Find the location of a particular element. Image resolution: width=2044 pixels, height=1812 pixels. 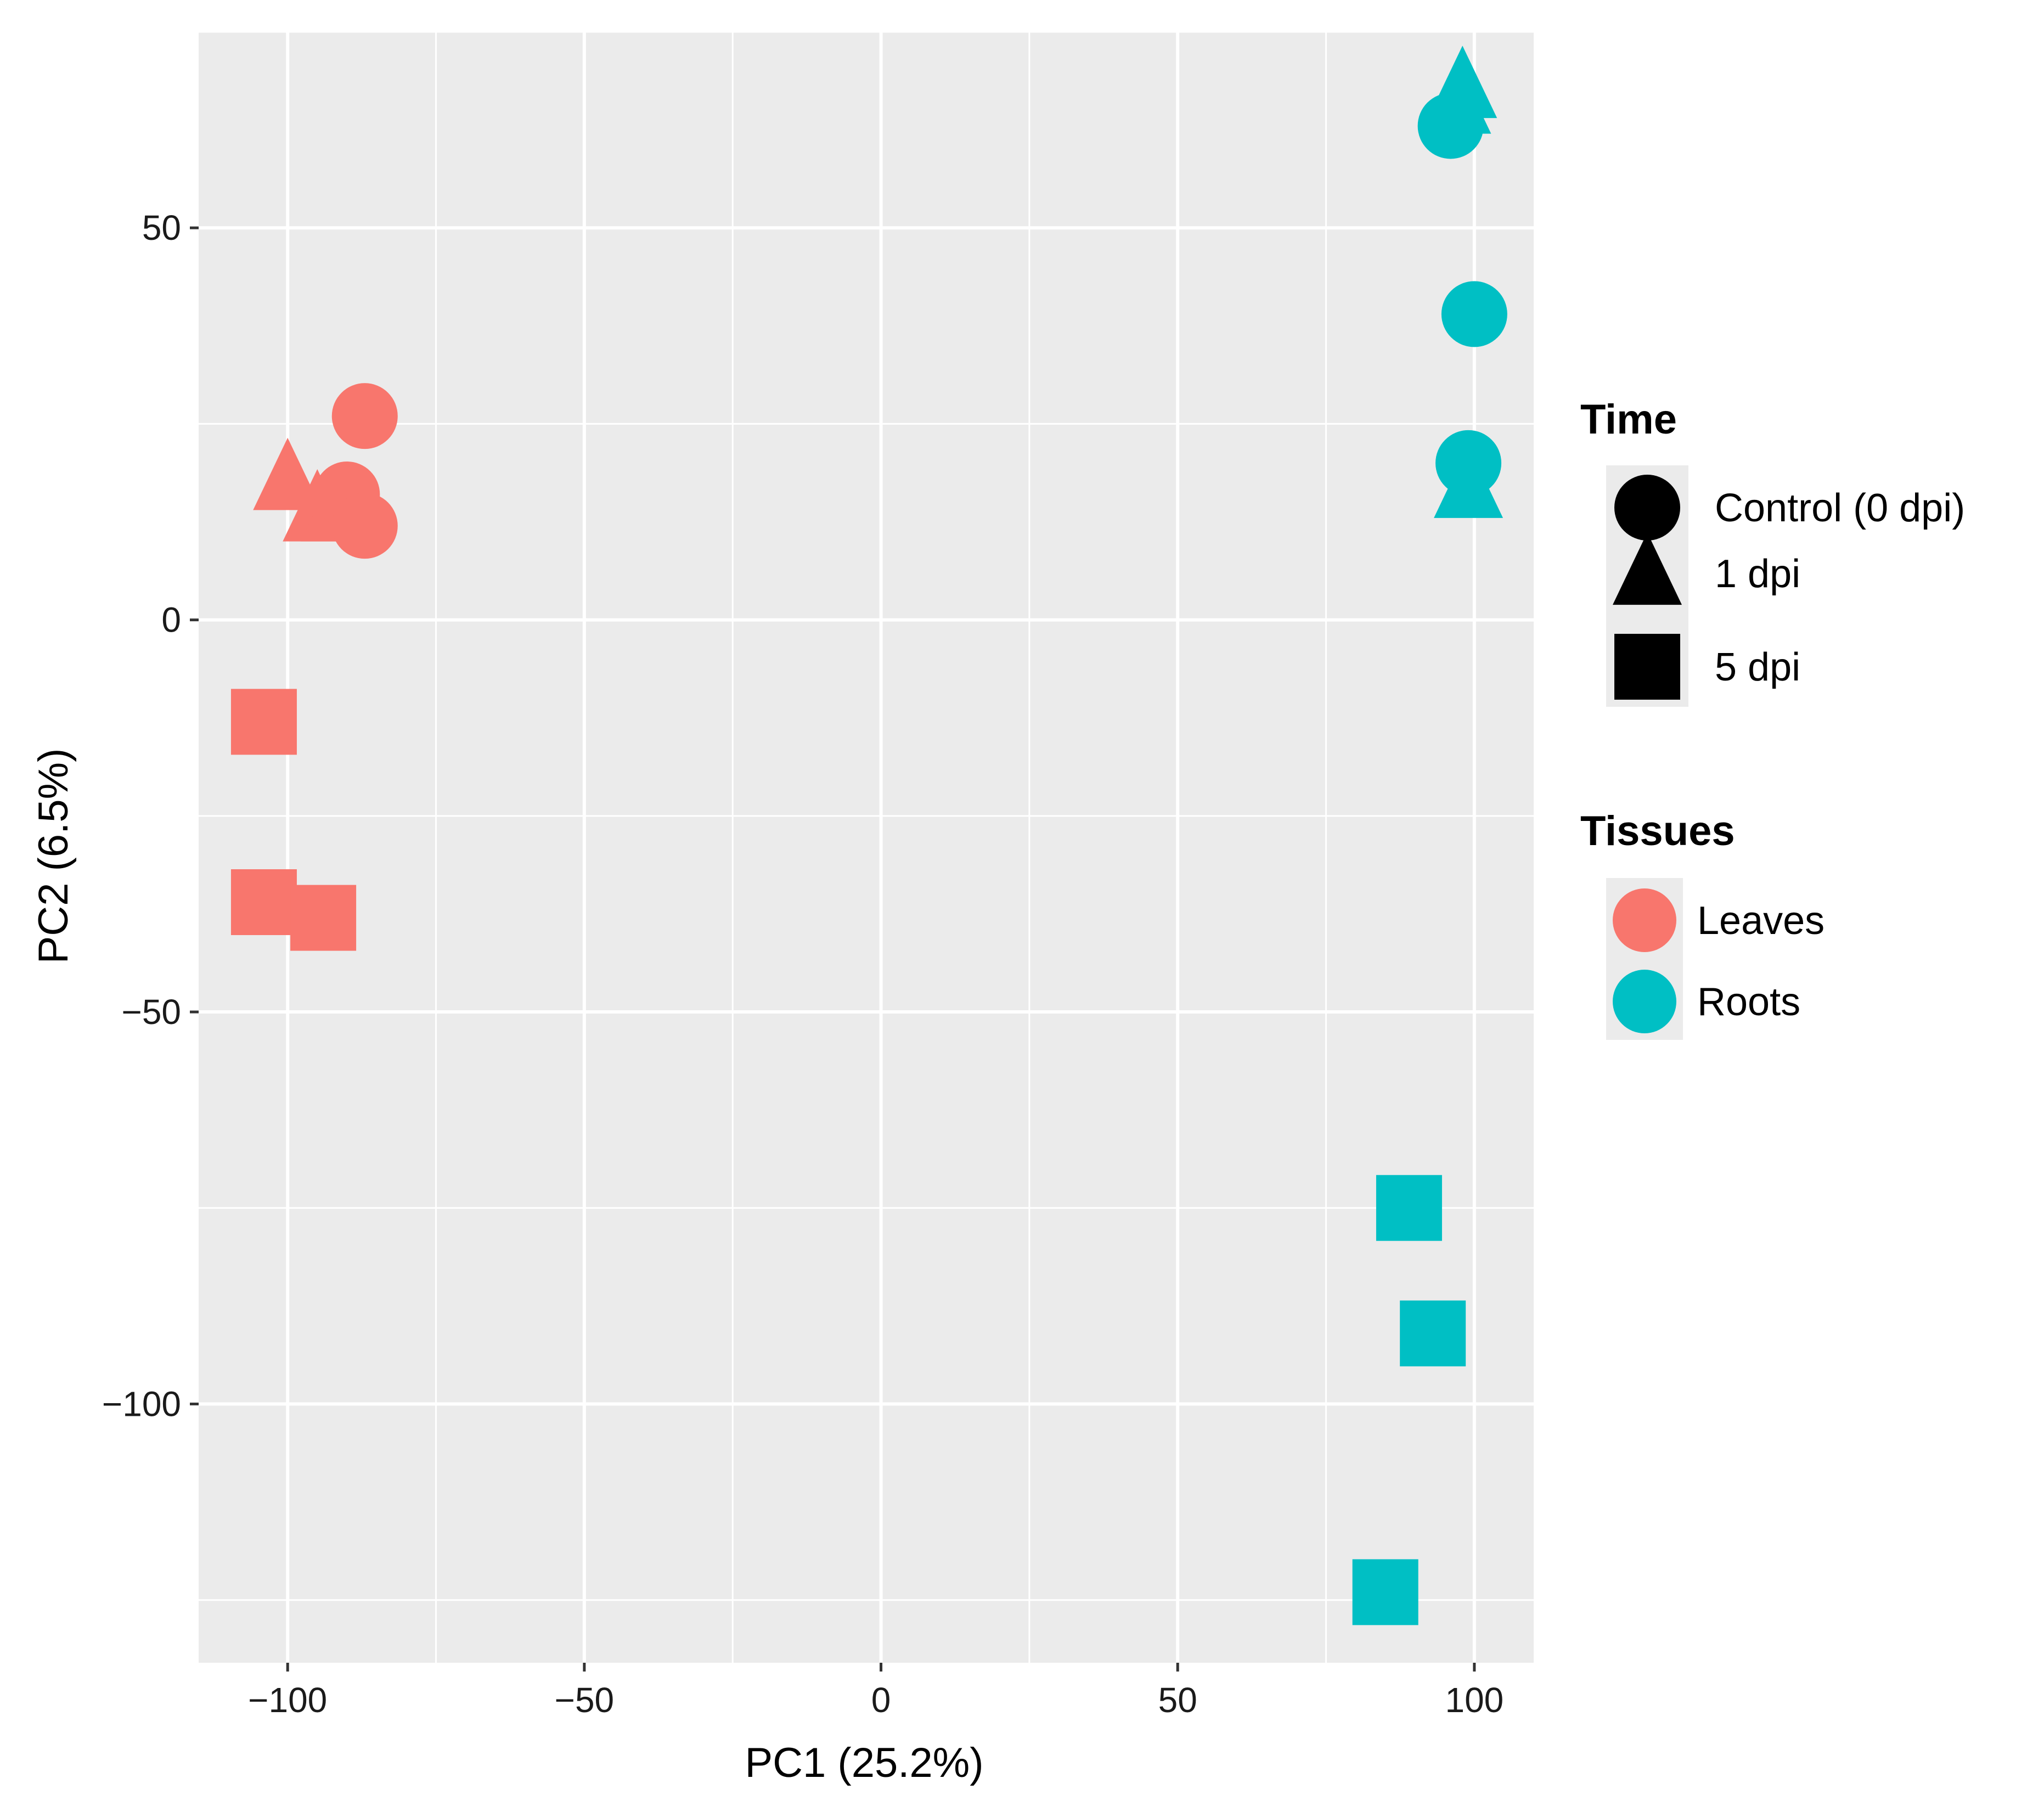

y-axis-title: PC2 (6.5%) is located at coordinates (53, 856).